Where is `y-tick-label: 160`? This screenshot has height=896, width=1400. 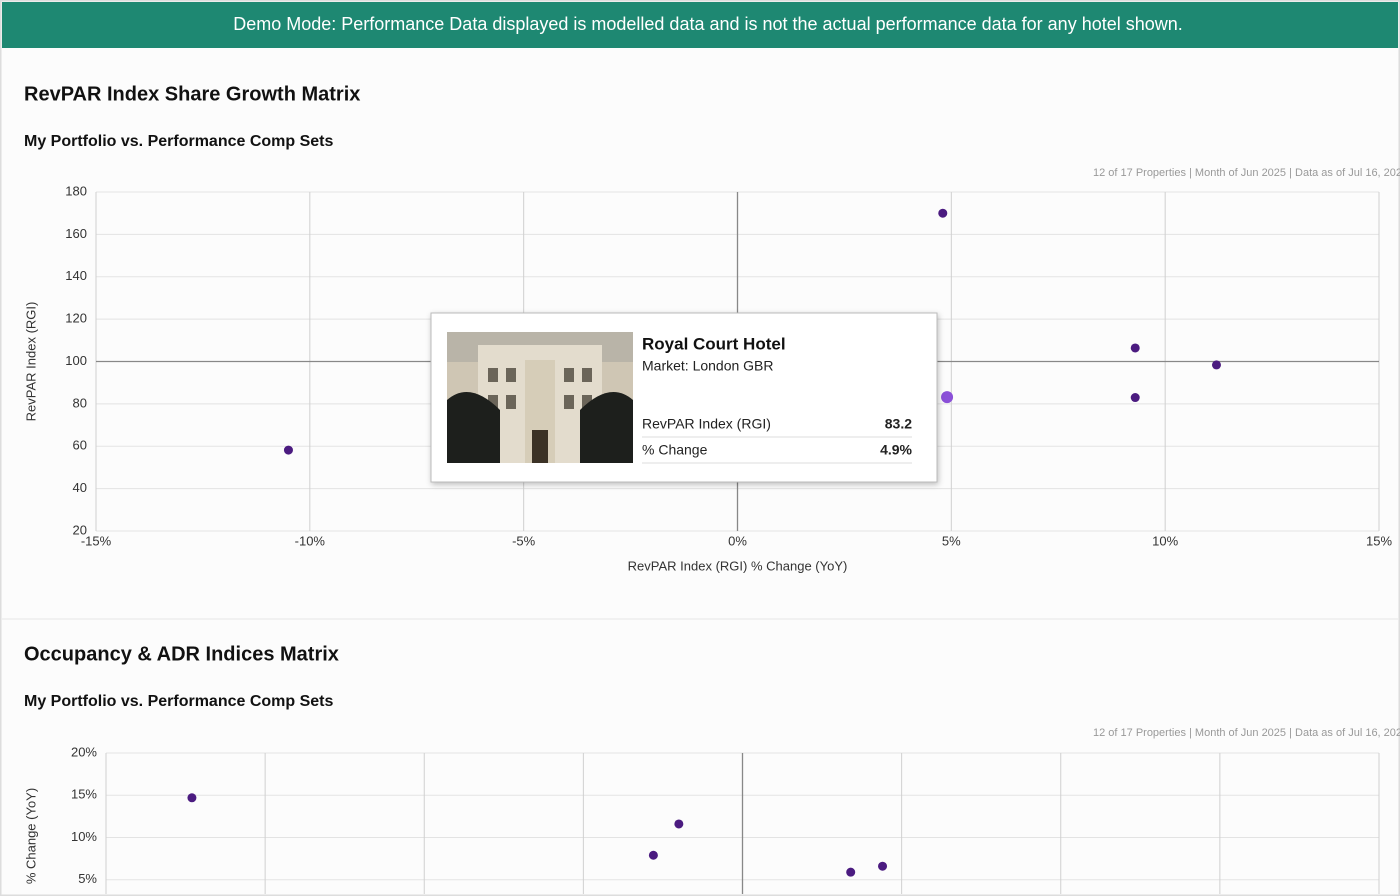 y-tick-label: 160 is located at coordinates (76, 233).